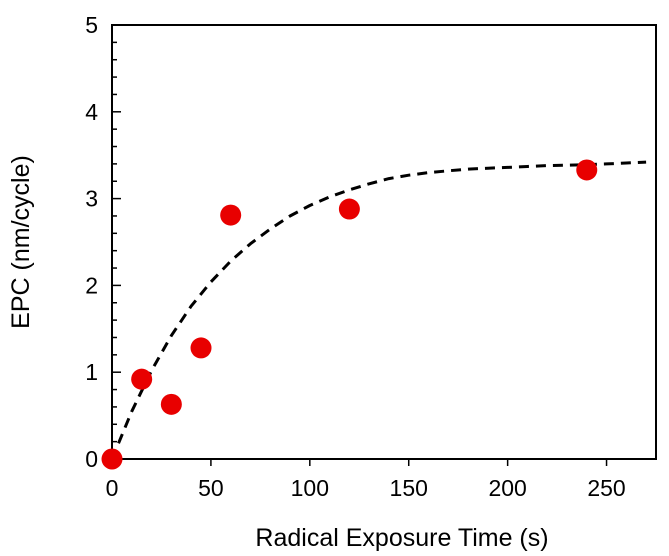  I want to click on x-tick-label: 0, so click(112, 488).